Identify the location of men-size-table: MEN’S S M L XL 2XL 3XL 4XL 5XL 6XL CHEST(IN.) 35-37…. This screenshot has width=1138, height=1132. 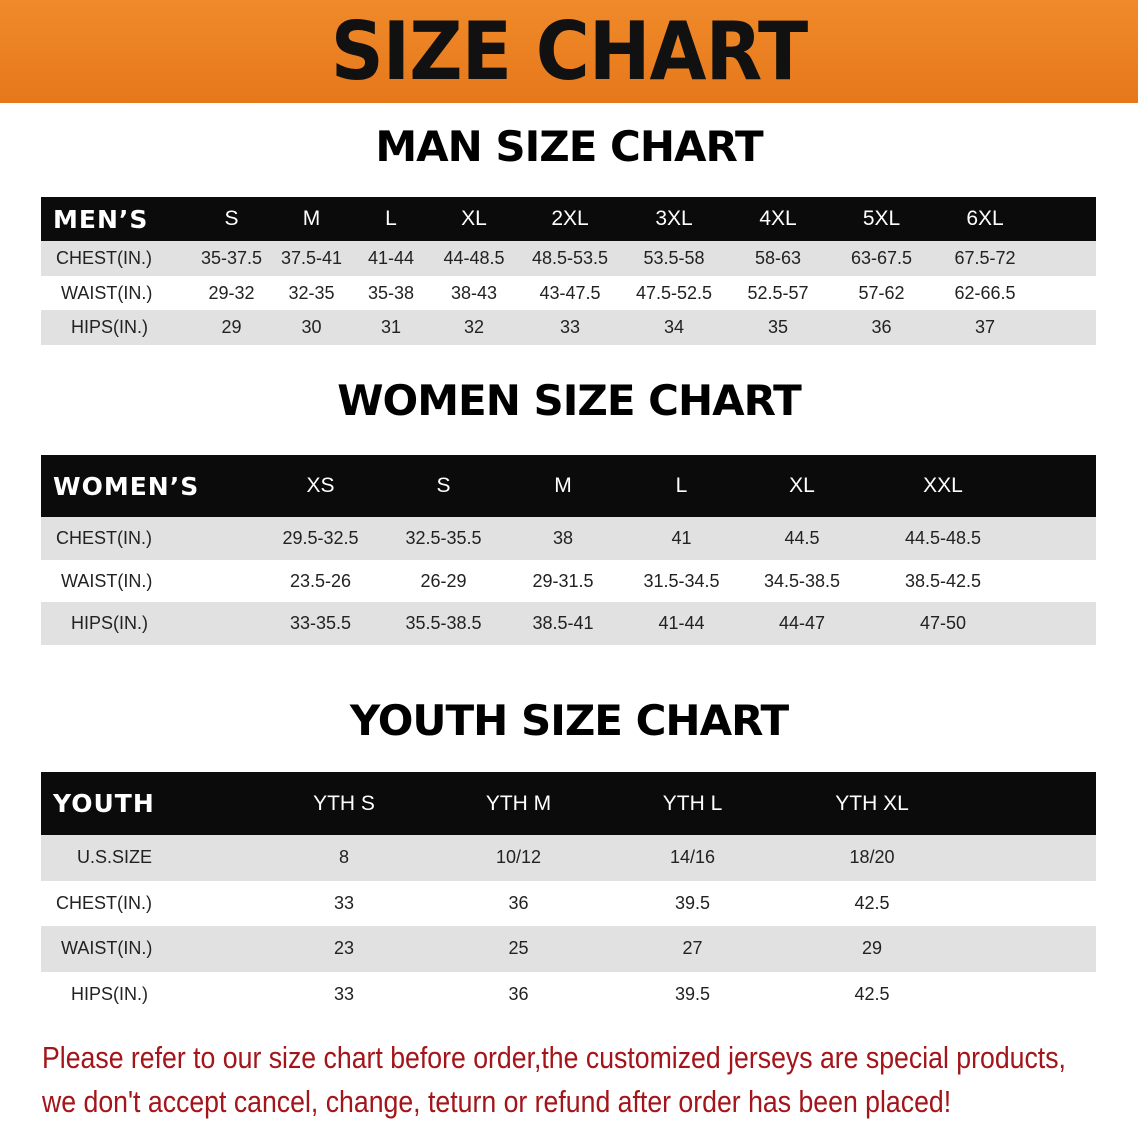
(568, 271).